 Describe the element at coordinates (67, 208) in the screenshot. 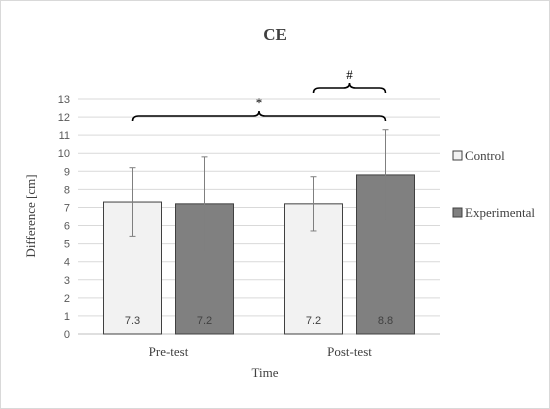

I see `y-tick-label: 7` at that location.